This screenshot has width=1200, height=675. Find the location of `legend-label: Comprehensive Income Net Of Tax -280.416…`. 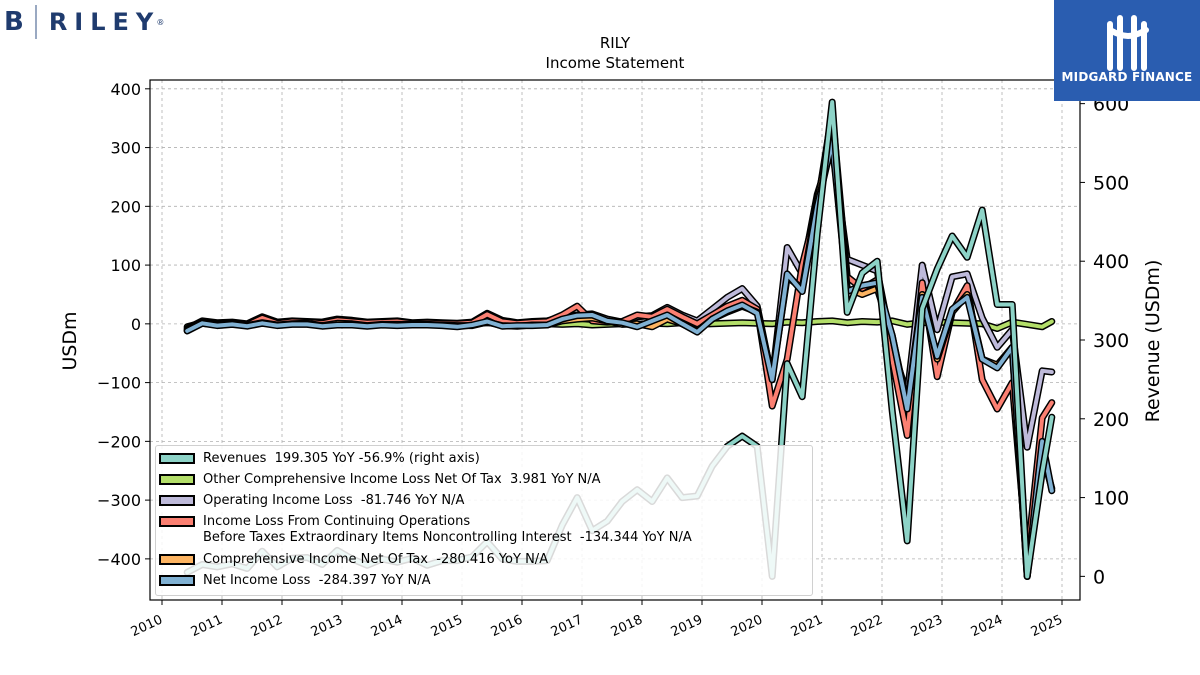

legend-label: Comprehensive Income Net Of Tax -280.416… is located at coordinates (376, 559).